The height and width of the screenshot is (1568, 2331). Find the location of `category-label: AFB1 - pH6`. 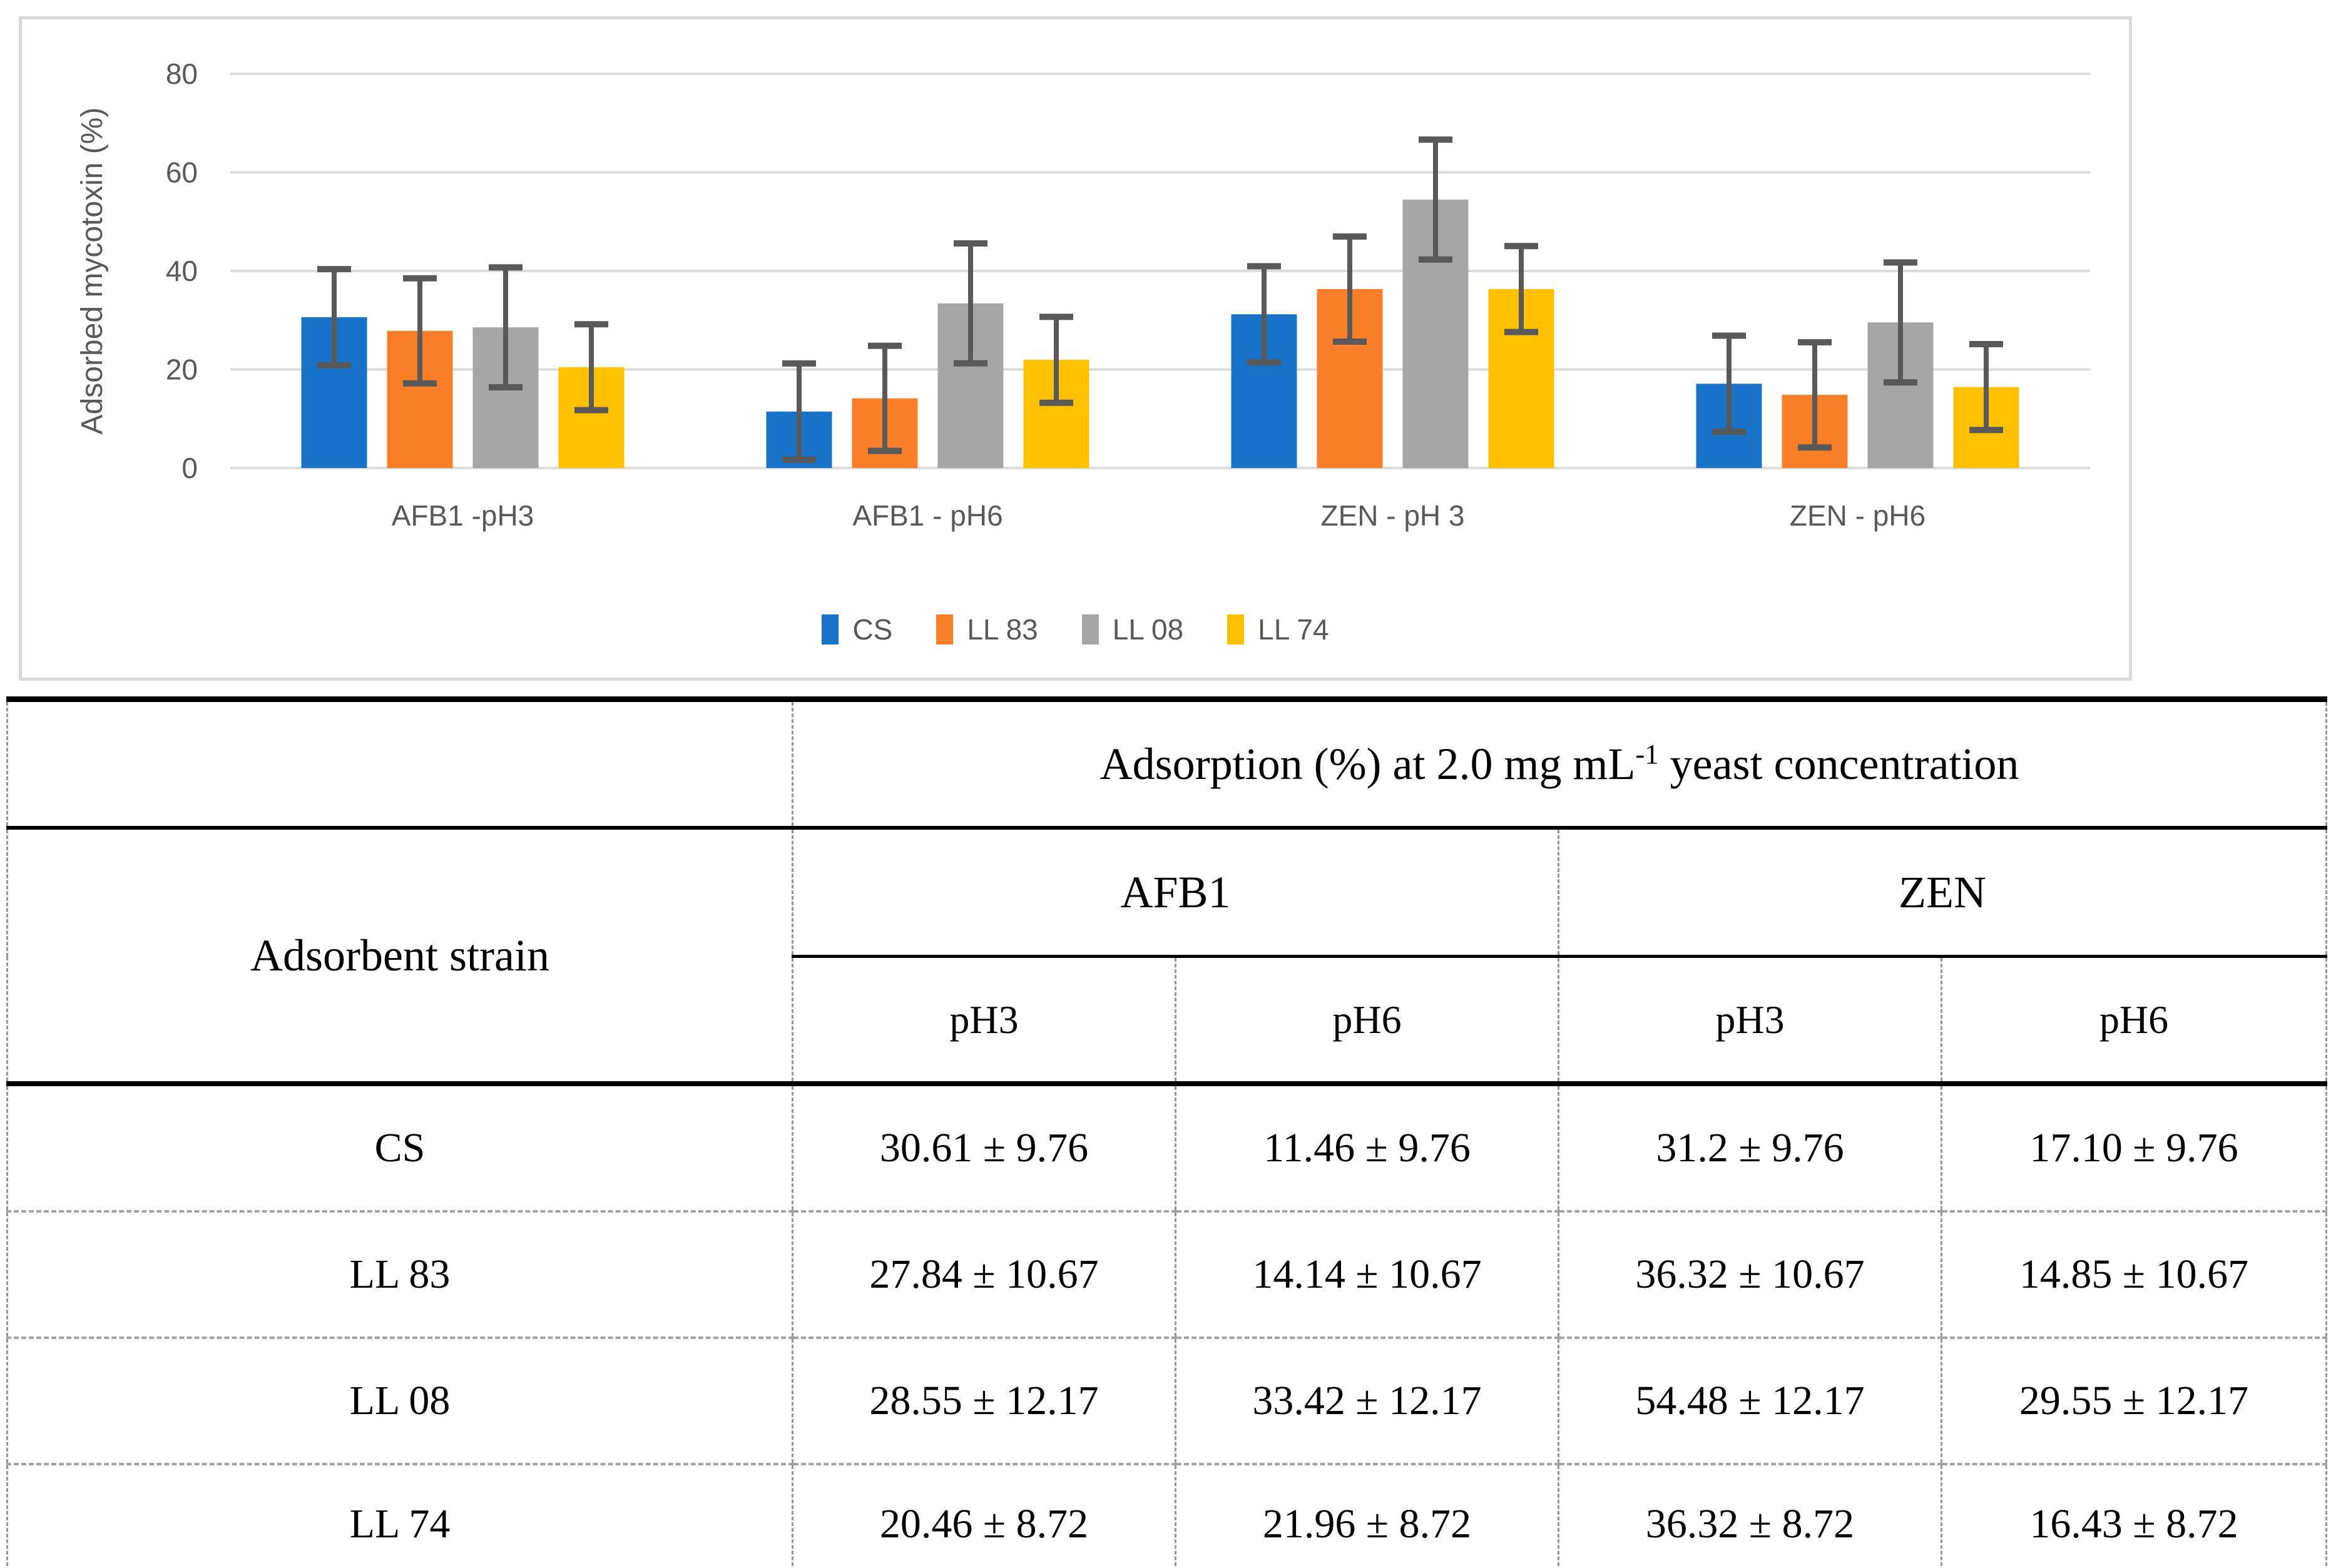

category-label: AFB1 - pH6 is located at coordinates (927, 515).